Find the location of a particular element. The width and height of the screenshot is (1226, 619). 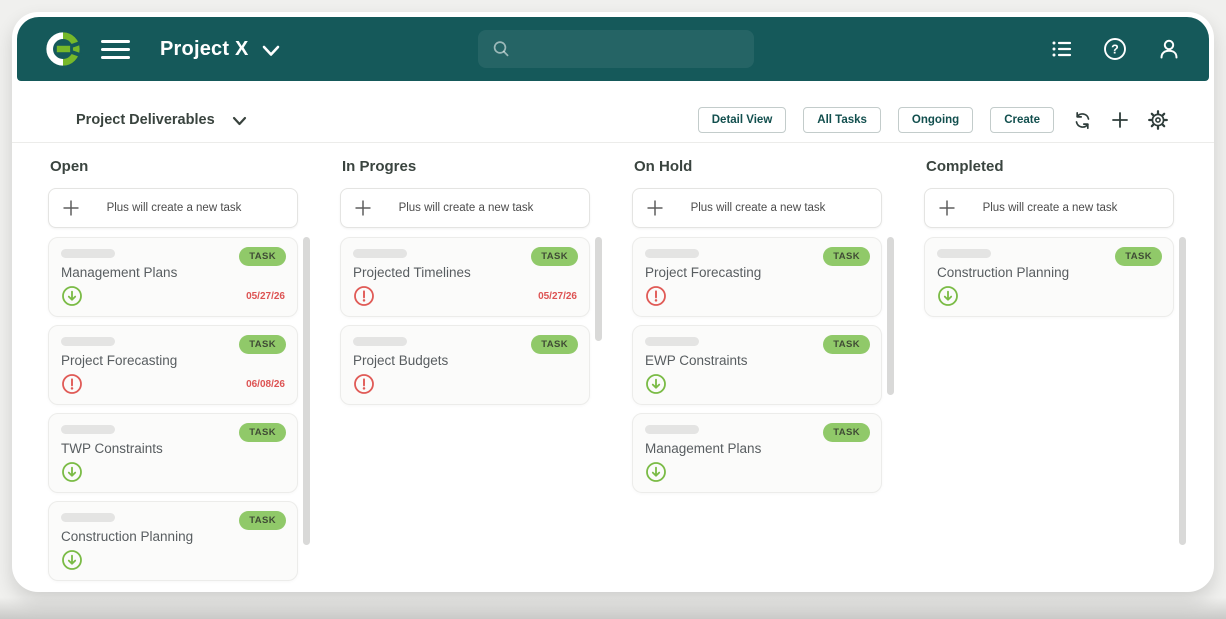

cards: TASK Construction Planning is located at coordinates (1055, 391).